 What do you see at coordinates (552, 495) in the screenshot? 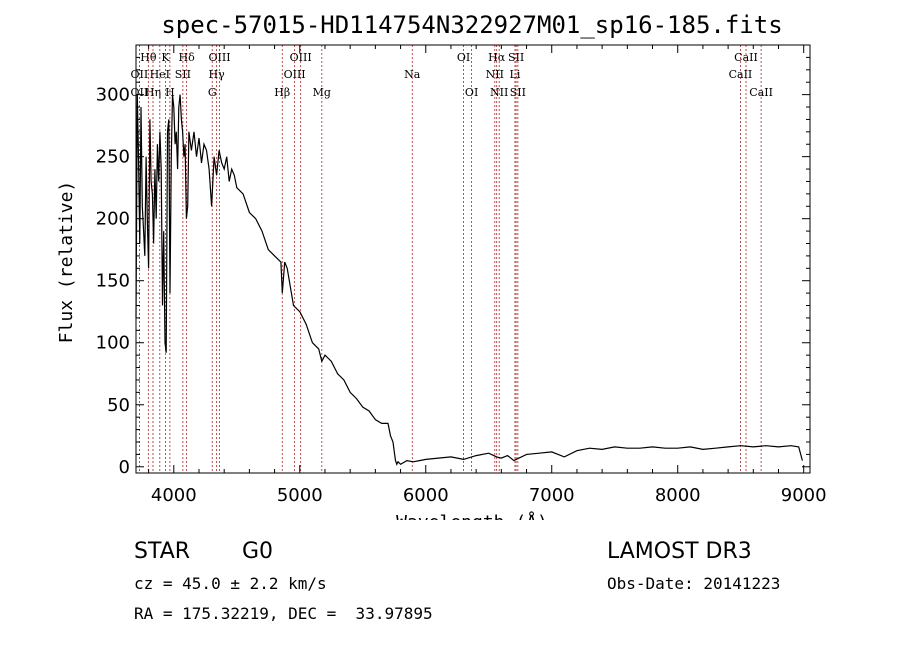
I see `x-tick-label: 7000` at bounding box center [552, 495].